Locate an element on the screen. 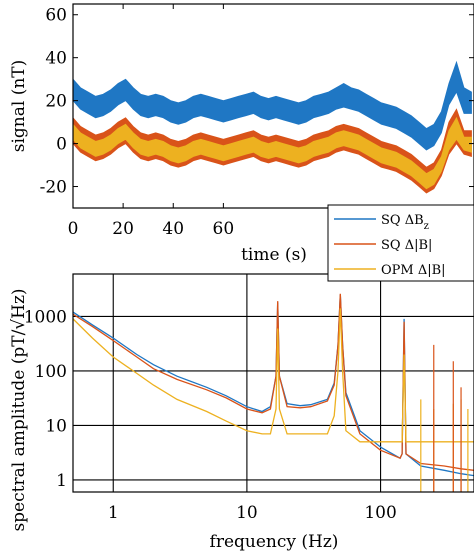 The height and width of the screenshot is (553, 474). spectrum-y-tick-label: 1 is located at coordinates (61, 481).